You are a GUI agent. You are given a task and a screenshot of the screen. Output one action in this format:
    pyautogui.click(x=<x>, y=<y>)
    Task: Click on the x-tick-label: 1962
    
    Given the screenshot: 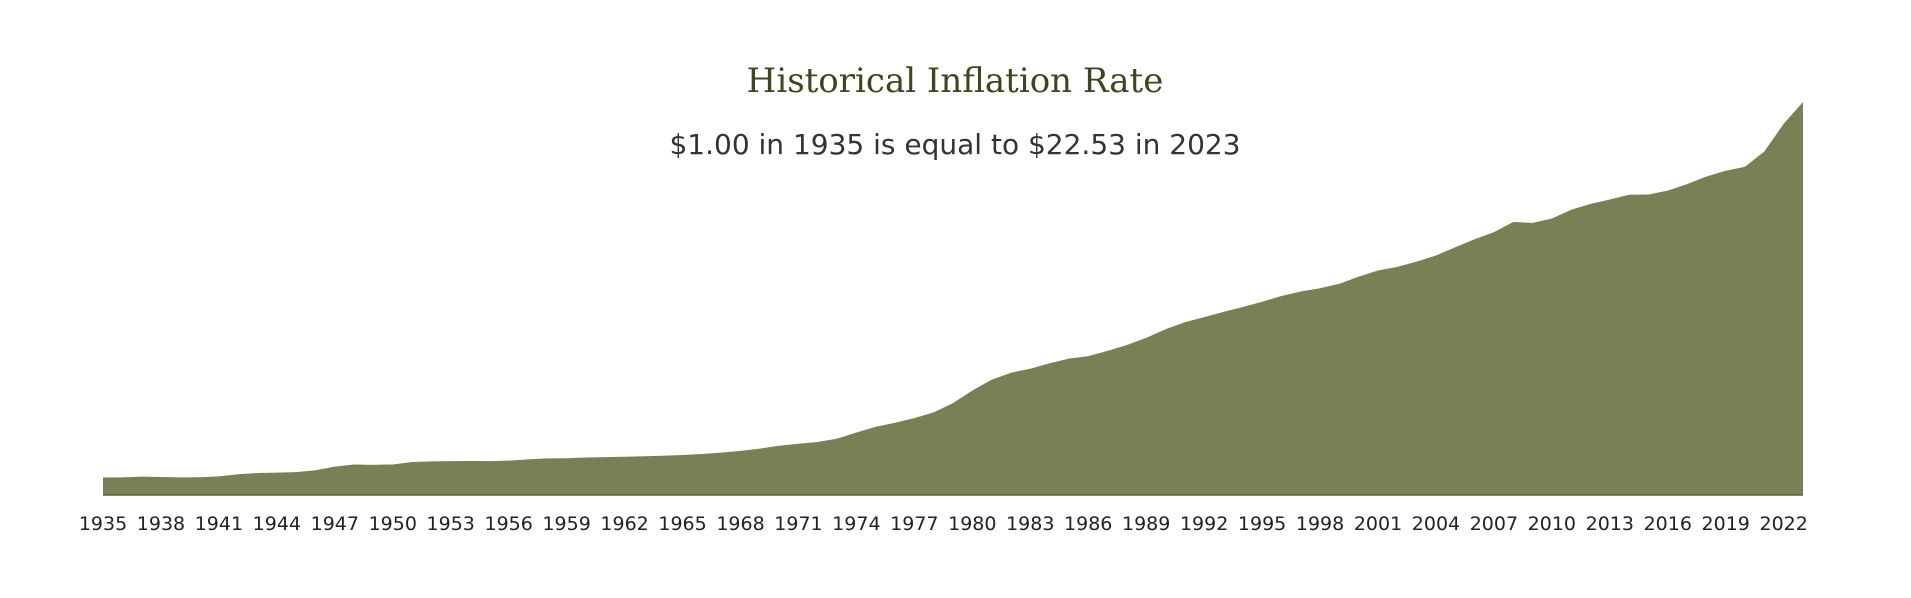 What is the action you would take?
    pyautogui.click(x=624, y=524)
    